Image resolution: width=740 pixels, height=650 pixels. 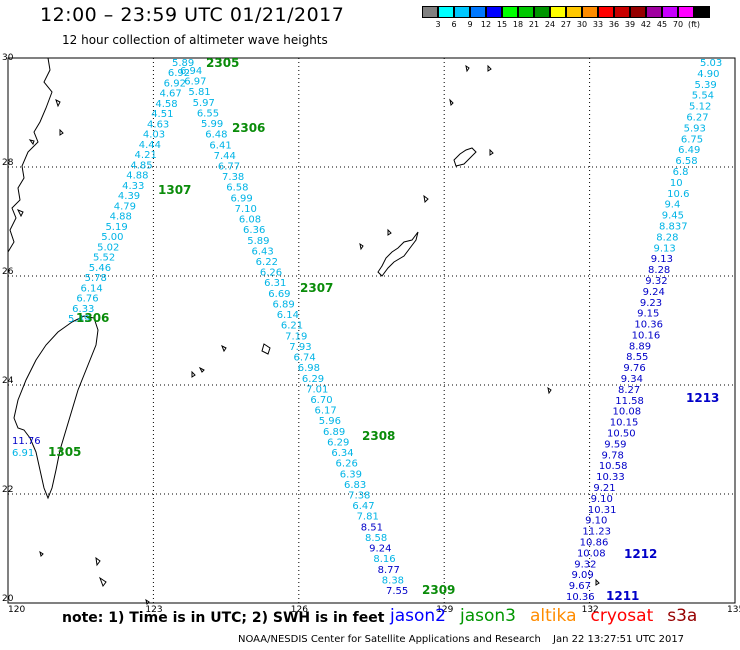 I want to click on wave-height-value: 8.38, so click(x=393, y=580).